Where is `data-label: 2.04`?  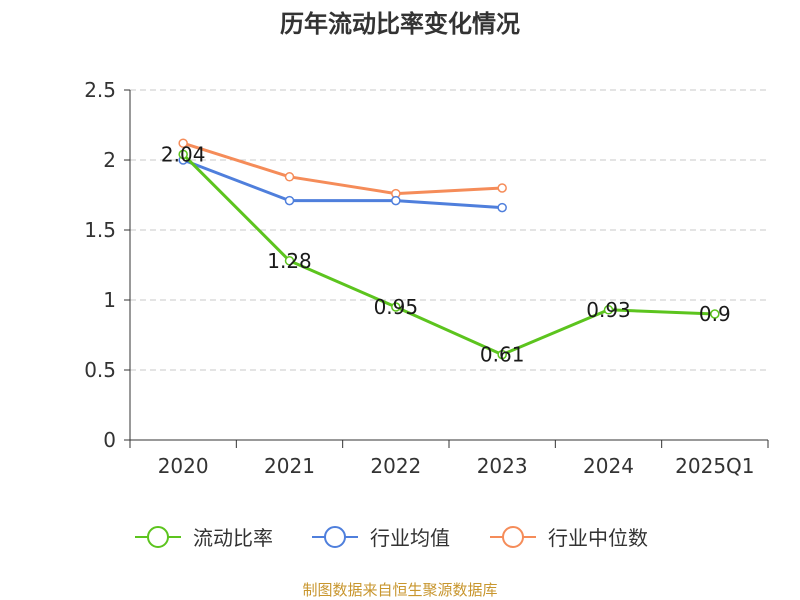 data-label: 2.04 is located at coordinates (183, 154).